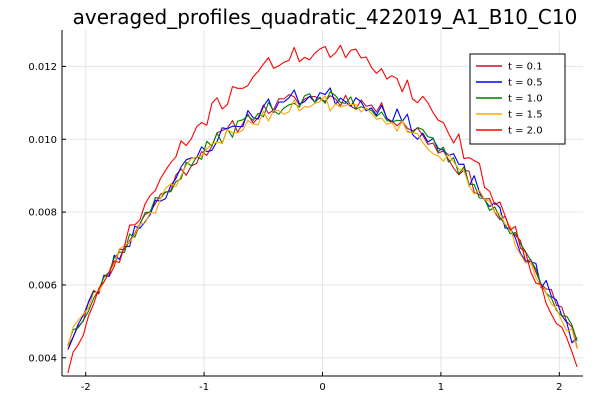 This screenshot has height=400, width=600. I want to click on legend-box, so click(517, 99).